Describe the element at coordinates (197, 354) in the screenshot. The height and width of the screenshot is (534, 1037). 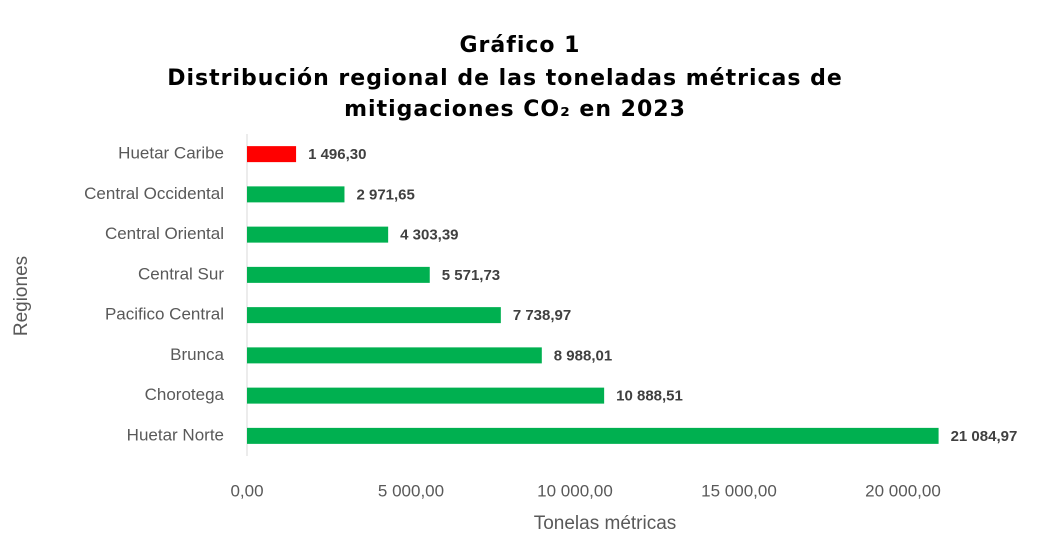
I see `y-tick-label: Brunca` at that location.